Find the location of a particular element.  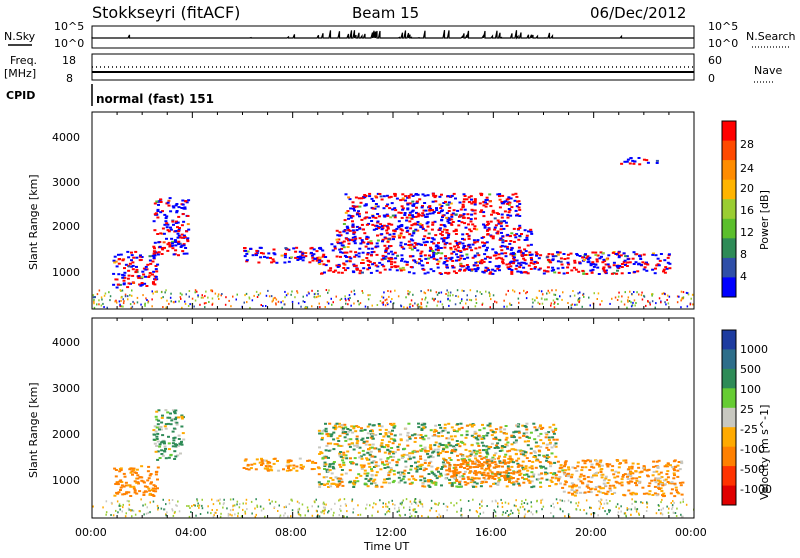

freq-tick-top: 18 is located at coordinates (69, 60).